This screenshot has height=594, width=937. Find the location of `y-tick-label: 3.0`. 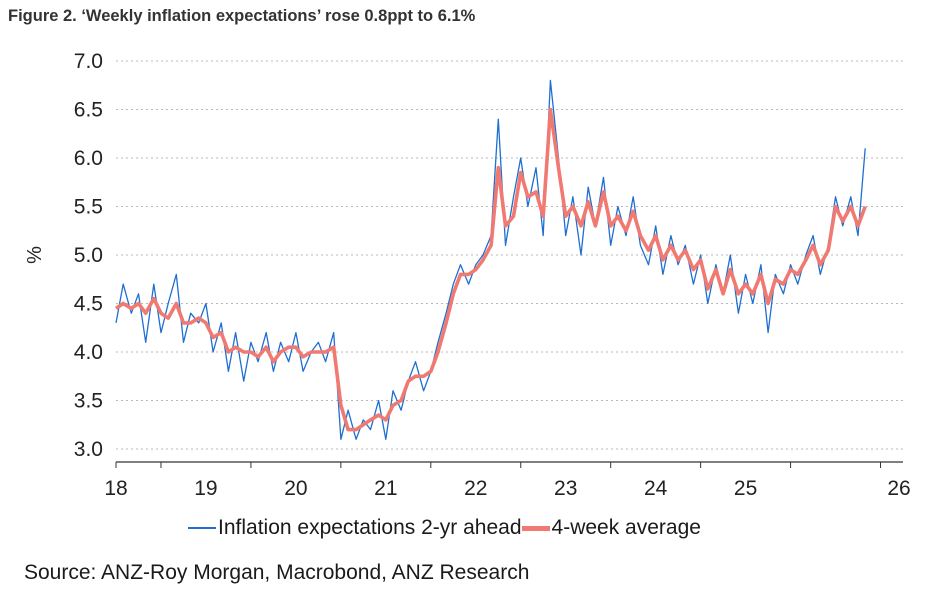

y-tick-label: 3.0 is located at coordinates (88, 449).